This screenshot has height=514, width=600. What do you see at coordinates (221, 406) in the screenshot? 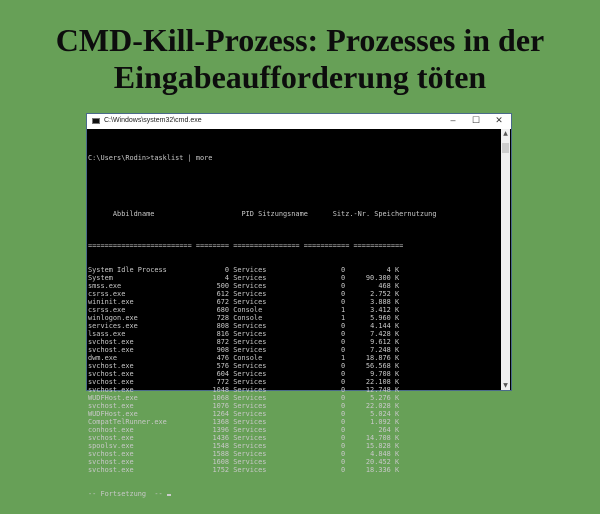
I see `pid: 1076` at bounding box center [221, 406].